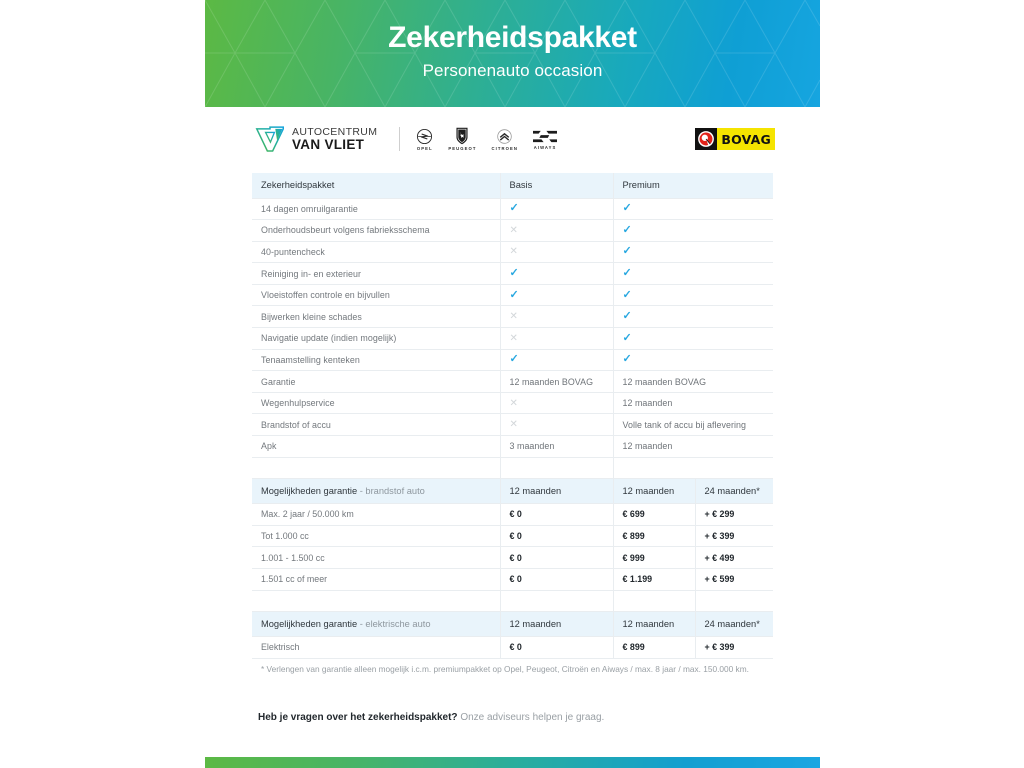 Image resolution: width=1024 pixels, height=768 pixels. What do you see at coordinates (376, 252) in the screenshot?
I see `feature-label: 40-puntencheck` at bounding box center [376, 252].